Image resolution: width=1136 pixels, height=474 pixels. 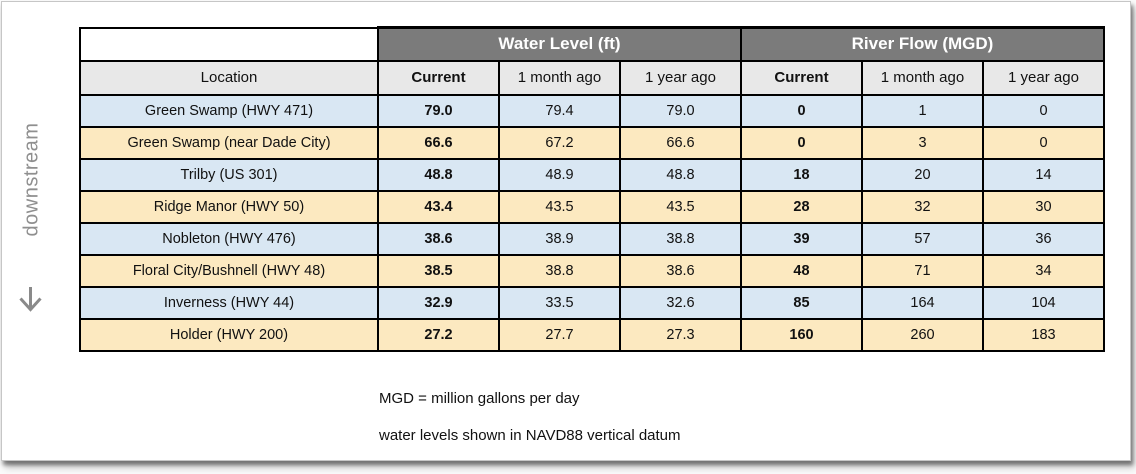 What do you see at coordinates (922, 238) in the screenshot?
I see `rf-month-cell: 57` at bounding box center [922, 238].